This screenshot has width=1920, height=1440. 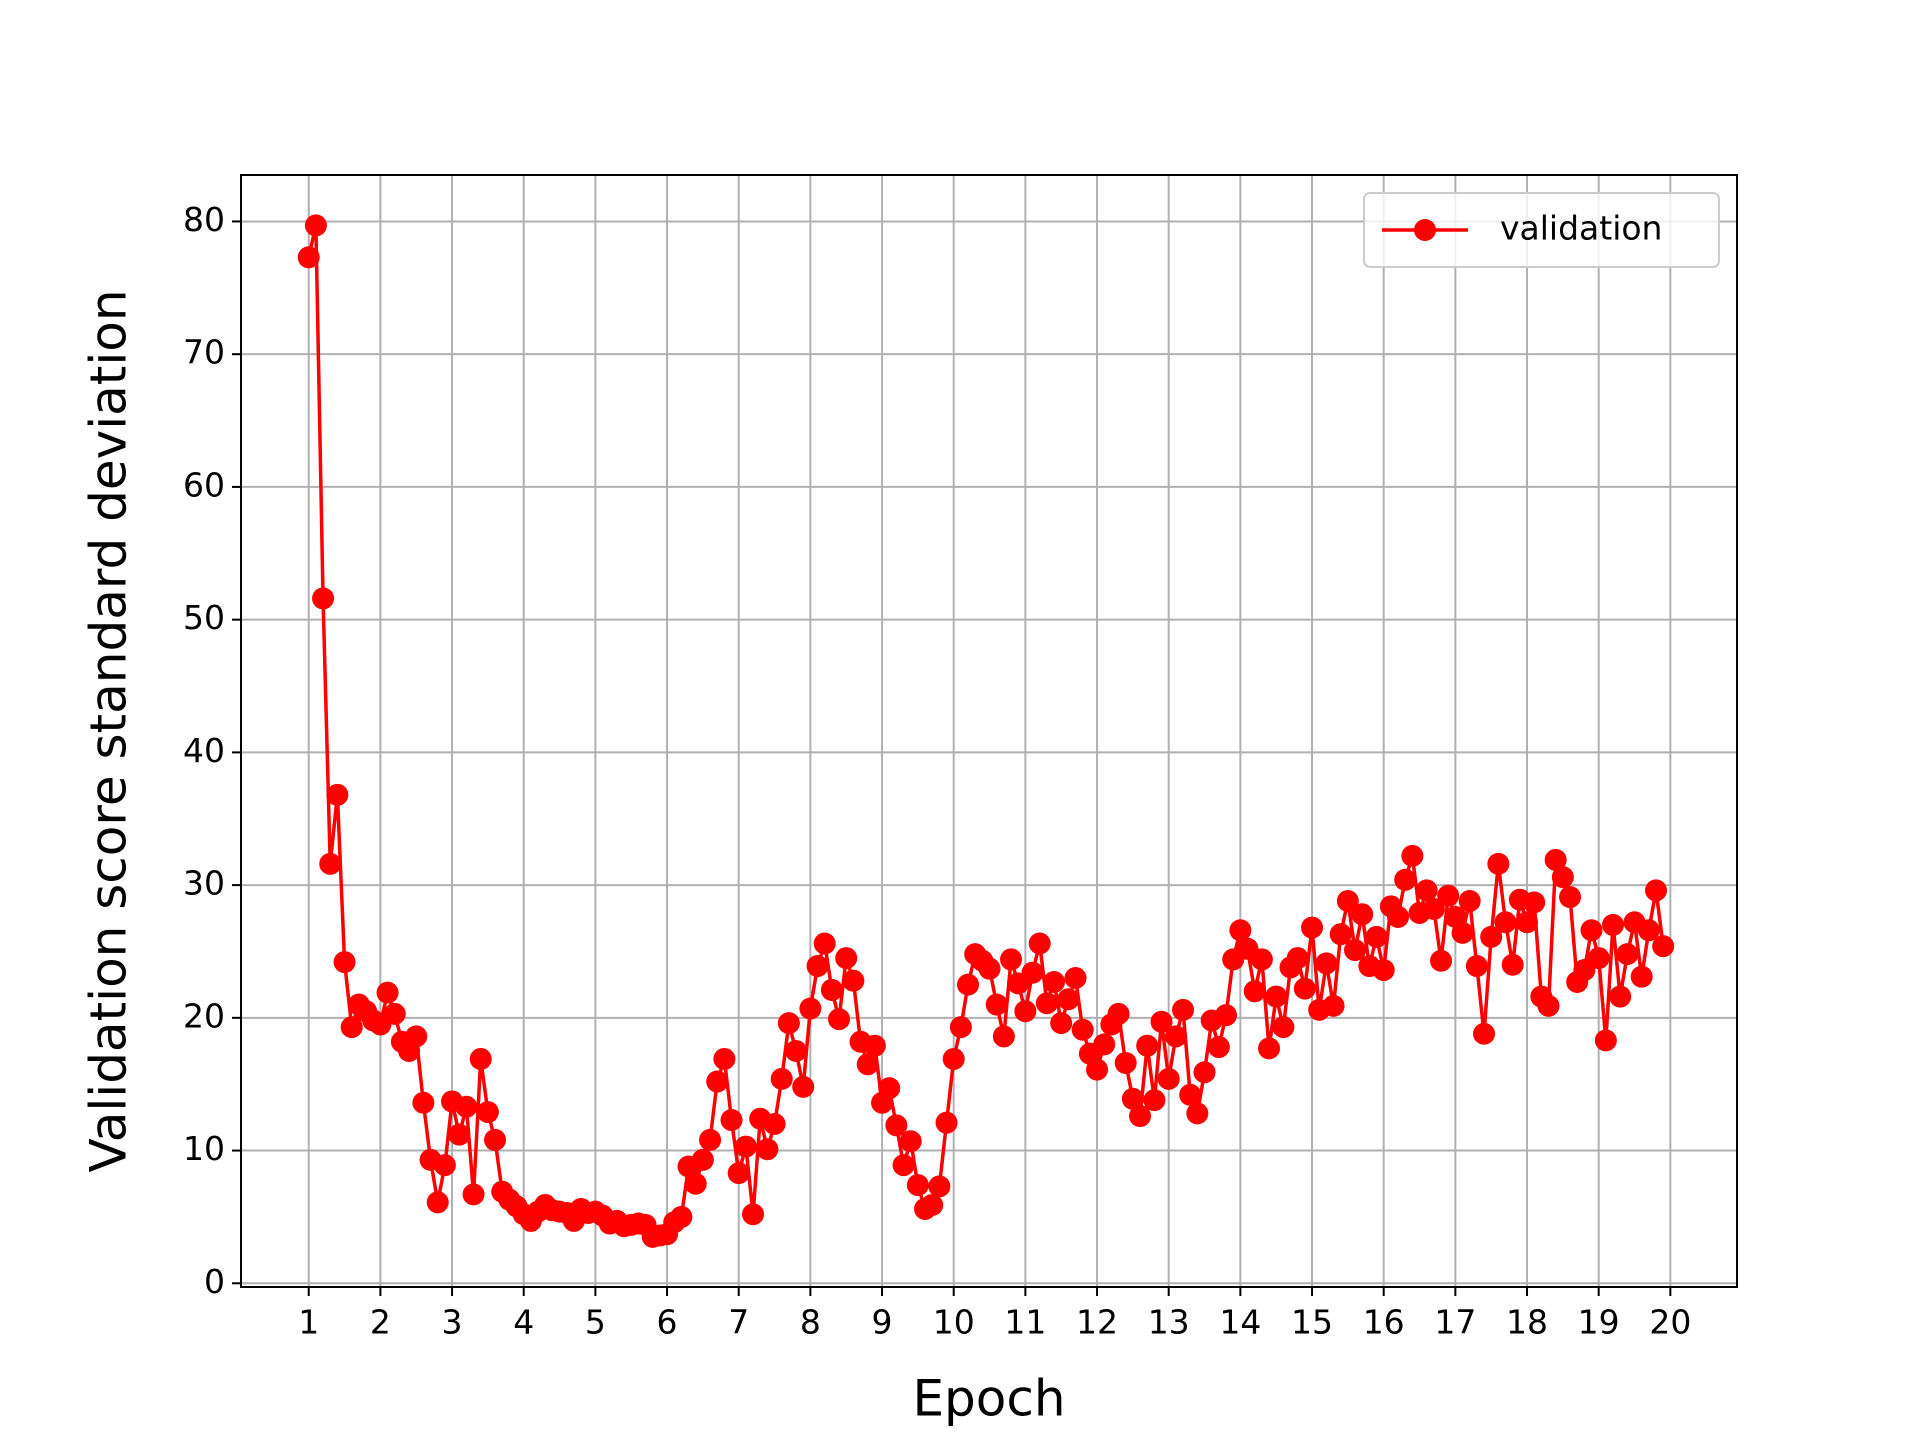 What do you see at coordinates (214, 1281) in the screenshot?
I see `y-tick-label: 0` at bounding box center [214, 1281].